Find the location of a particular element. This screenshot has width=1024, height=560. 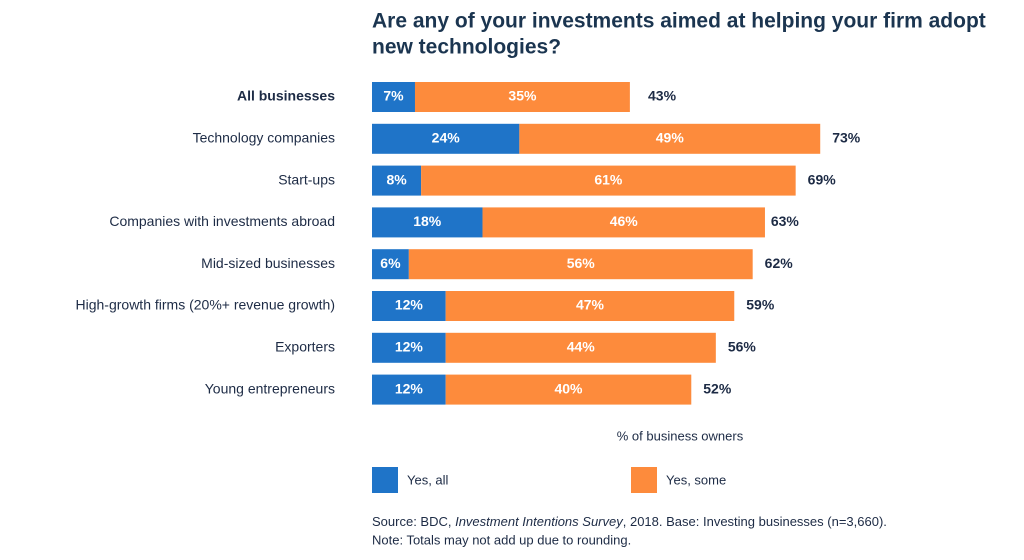

chart-title: new technologies? is located at coordinates (466, 47).